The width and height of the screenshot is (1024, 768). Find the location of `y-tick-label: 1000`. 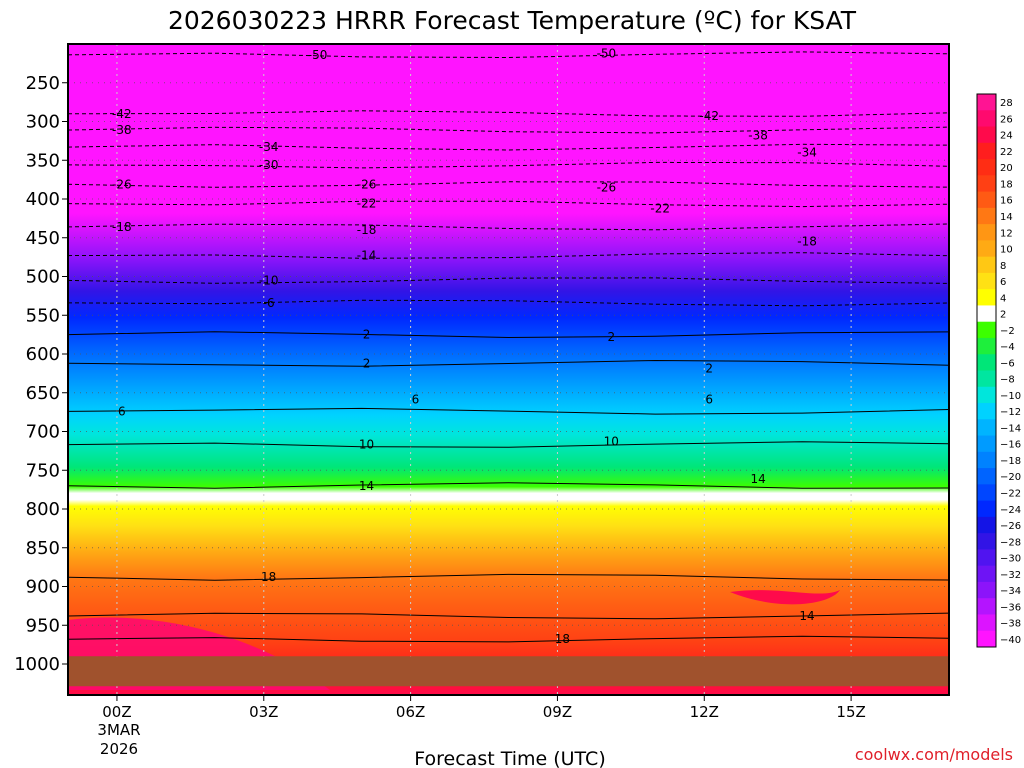

y-tick-label: 1000 is located at coordinates (37, 664).